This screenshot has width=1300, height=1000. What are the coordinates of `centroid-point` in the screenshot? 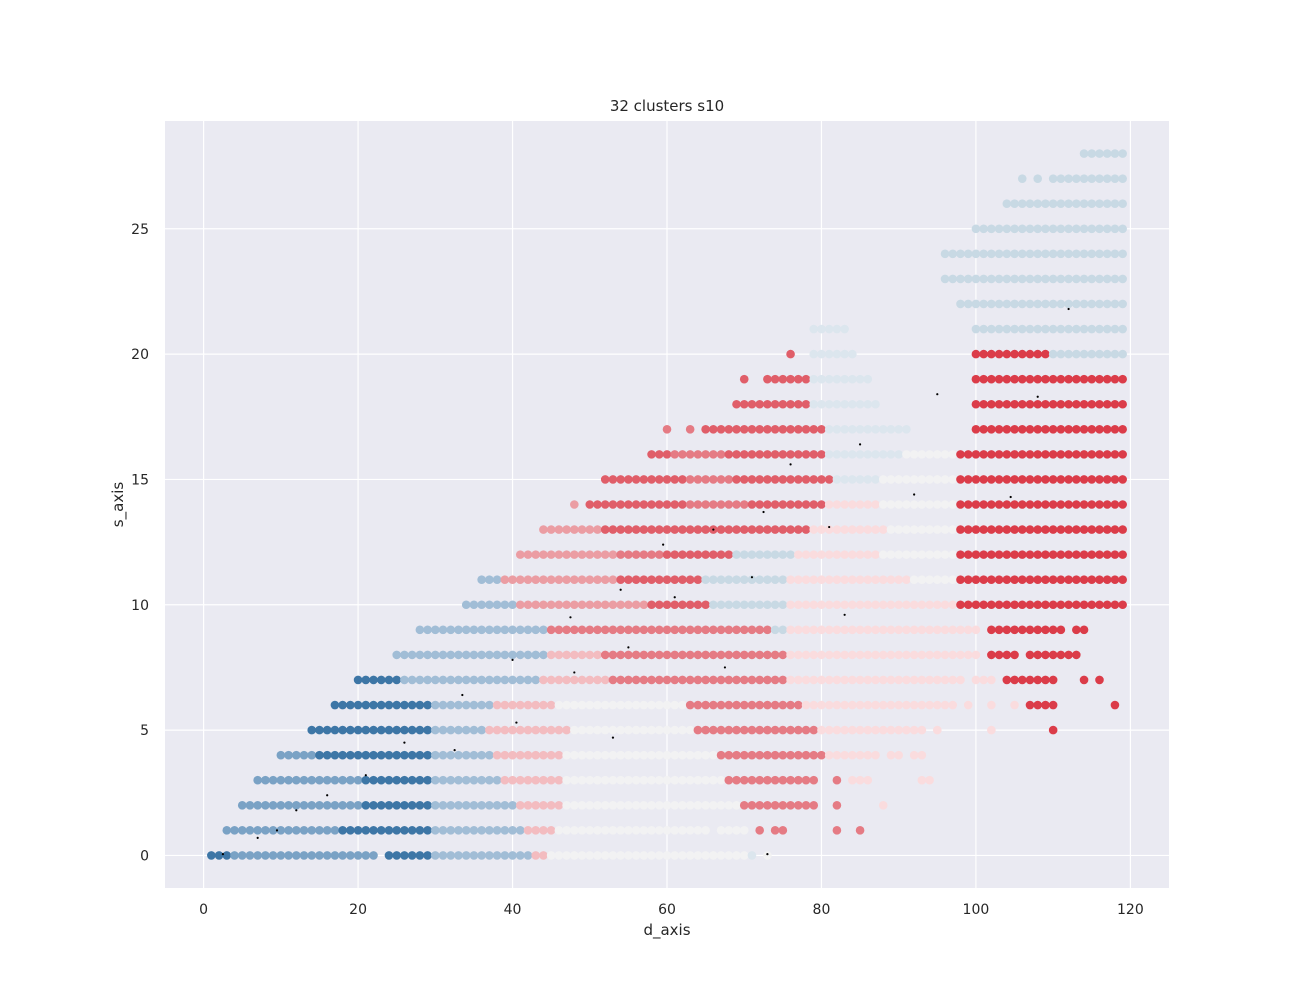 It's located at (277, 830).